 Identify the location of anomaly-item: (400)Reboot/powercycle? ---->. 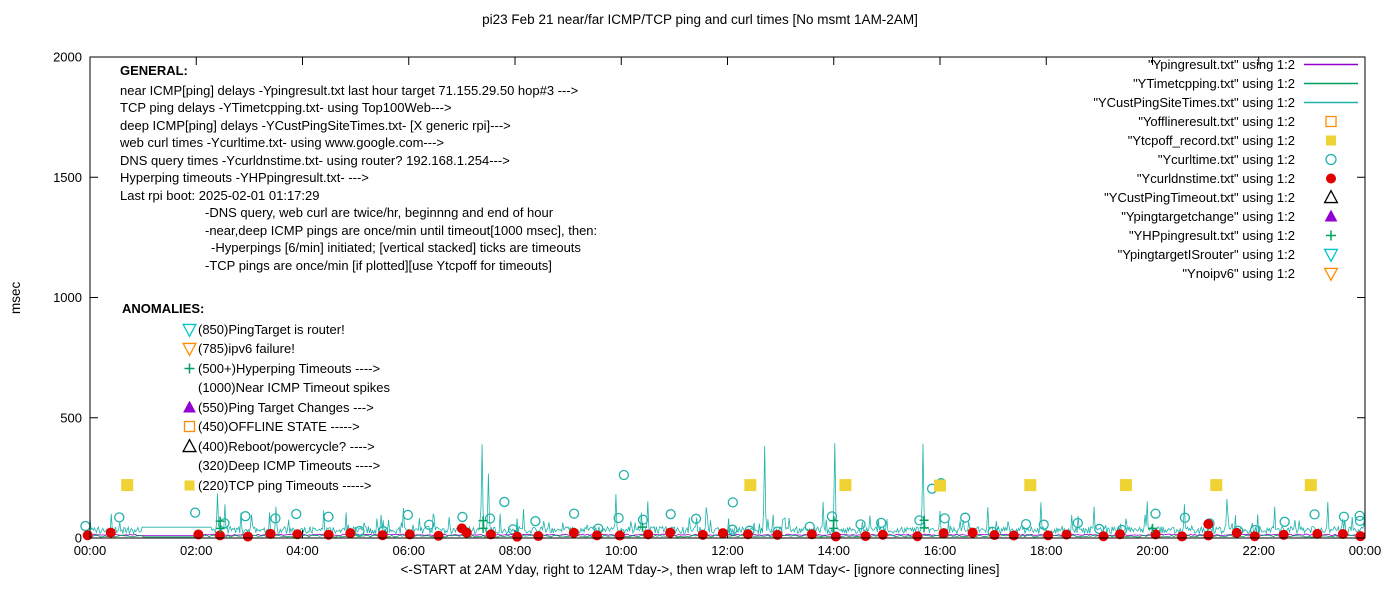
(286, 447).